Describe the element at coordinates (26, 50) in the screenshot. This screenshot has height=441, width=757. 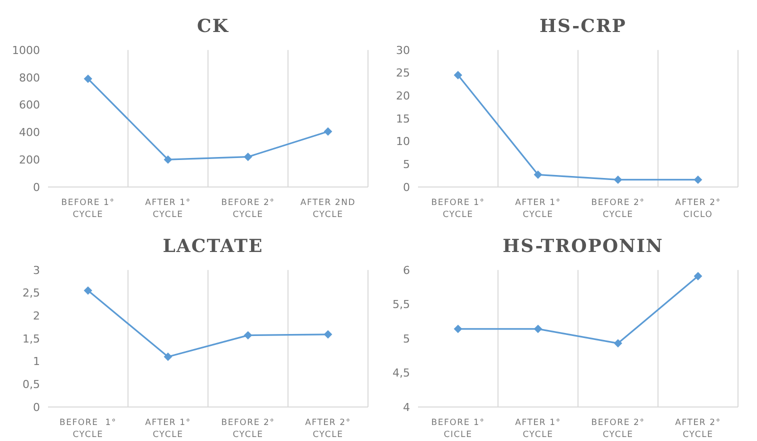
I see `y-tick-label: 1000` at that location.